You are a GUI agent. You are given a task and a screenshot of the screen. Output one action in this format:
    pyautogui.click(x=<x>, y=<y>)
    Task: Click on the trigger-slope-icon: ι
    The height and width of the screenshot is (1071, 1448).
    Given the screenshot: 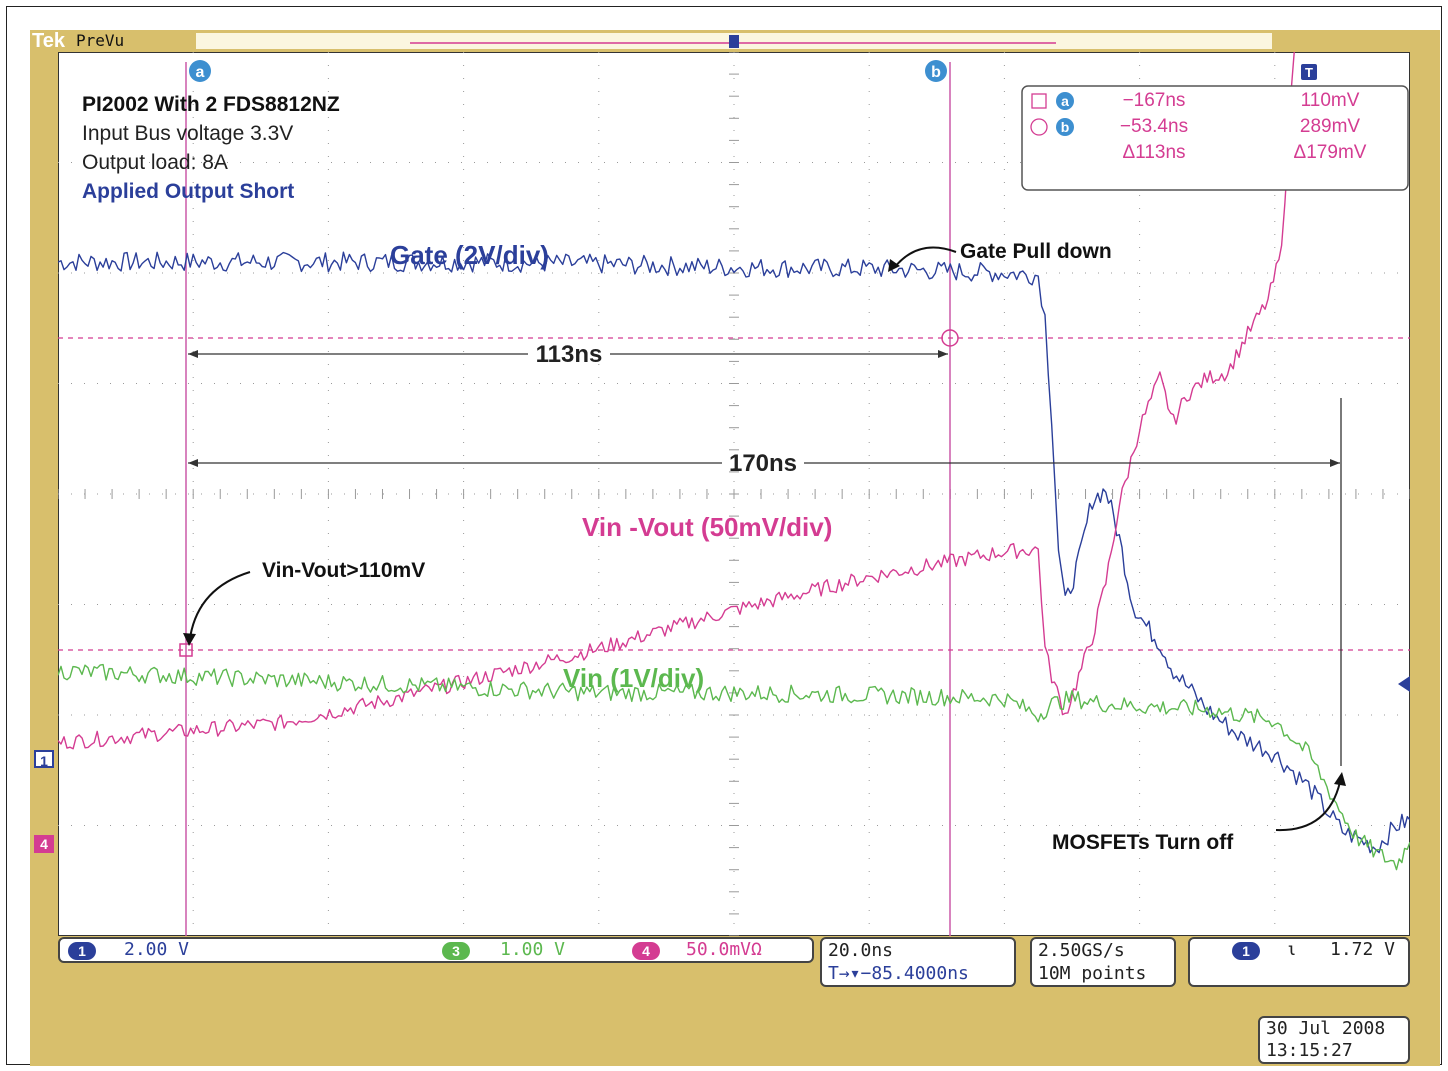 What is the action you would take?
    pyautogui.click(x=1291, y=949)
    